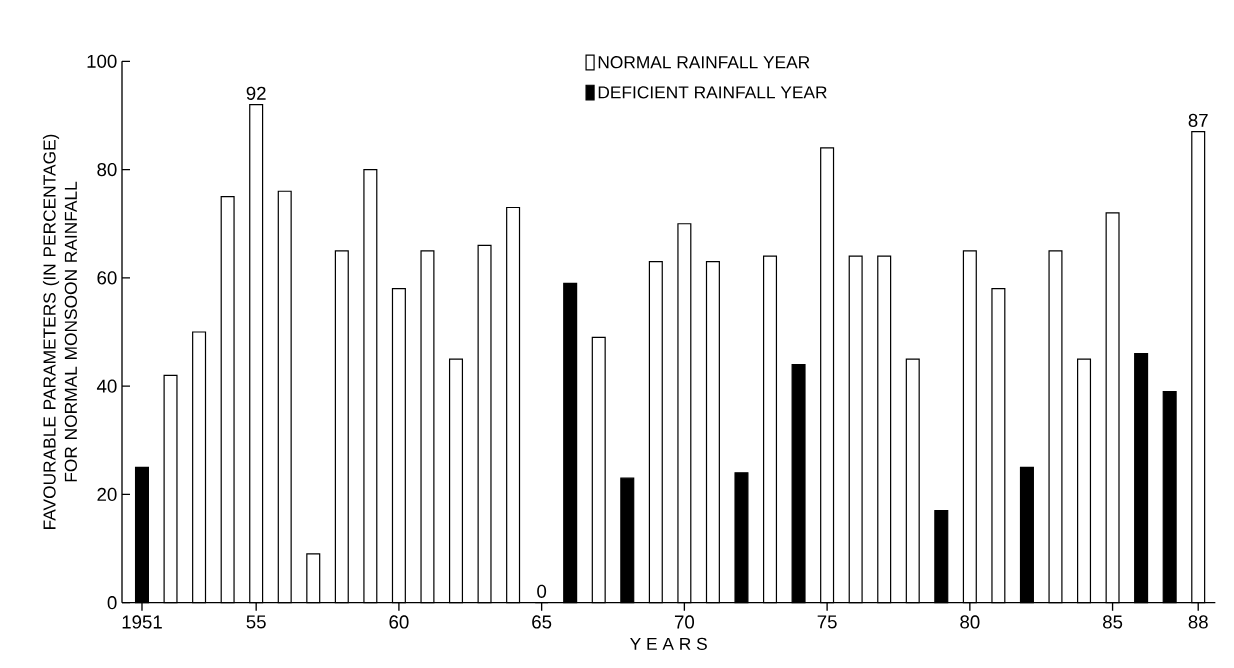  What do you see at coordinates (684, 622) in the screenshot?
I see `x-tick-label: 70` at bounding box center [684, 622].